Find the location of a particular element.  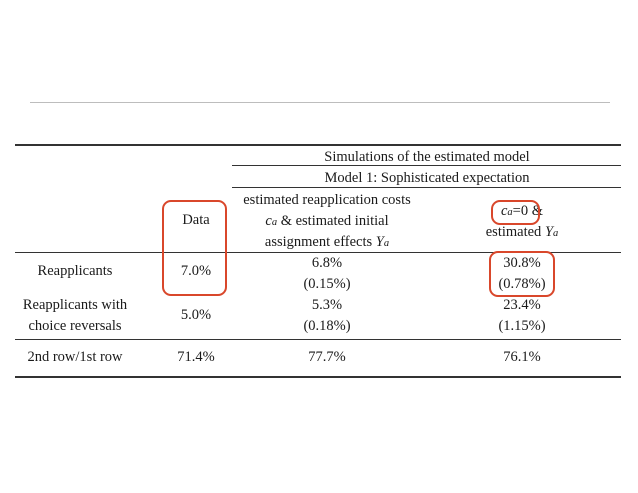

cell-model1: 77.7% is located at coordinates (327, 357).